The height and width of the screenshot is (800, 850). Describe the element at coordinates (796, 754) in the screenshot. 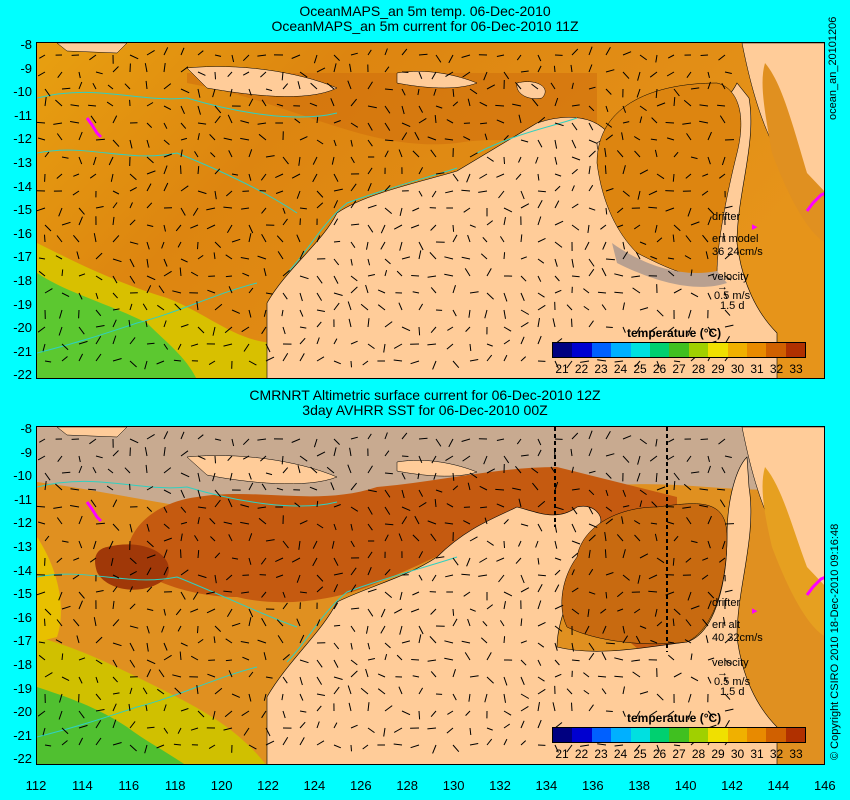

I see `colorbar-tick-label: 33` at that location.